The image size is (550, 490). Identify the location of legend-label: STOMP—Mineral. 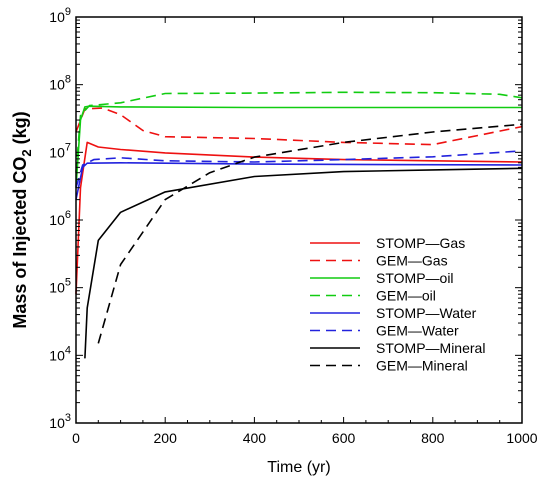
(430, 348).